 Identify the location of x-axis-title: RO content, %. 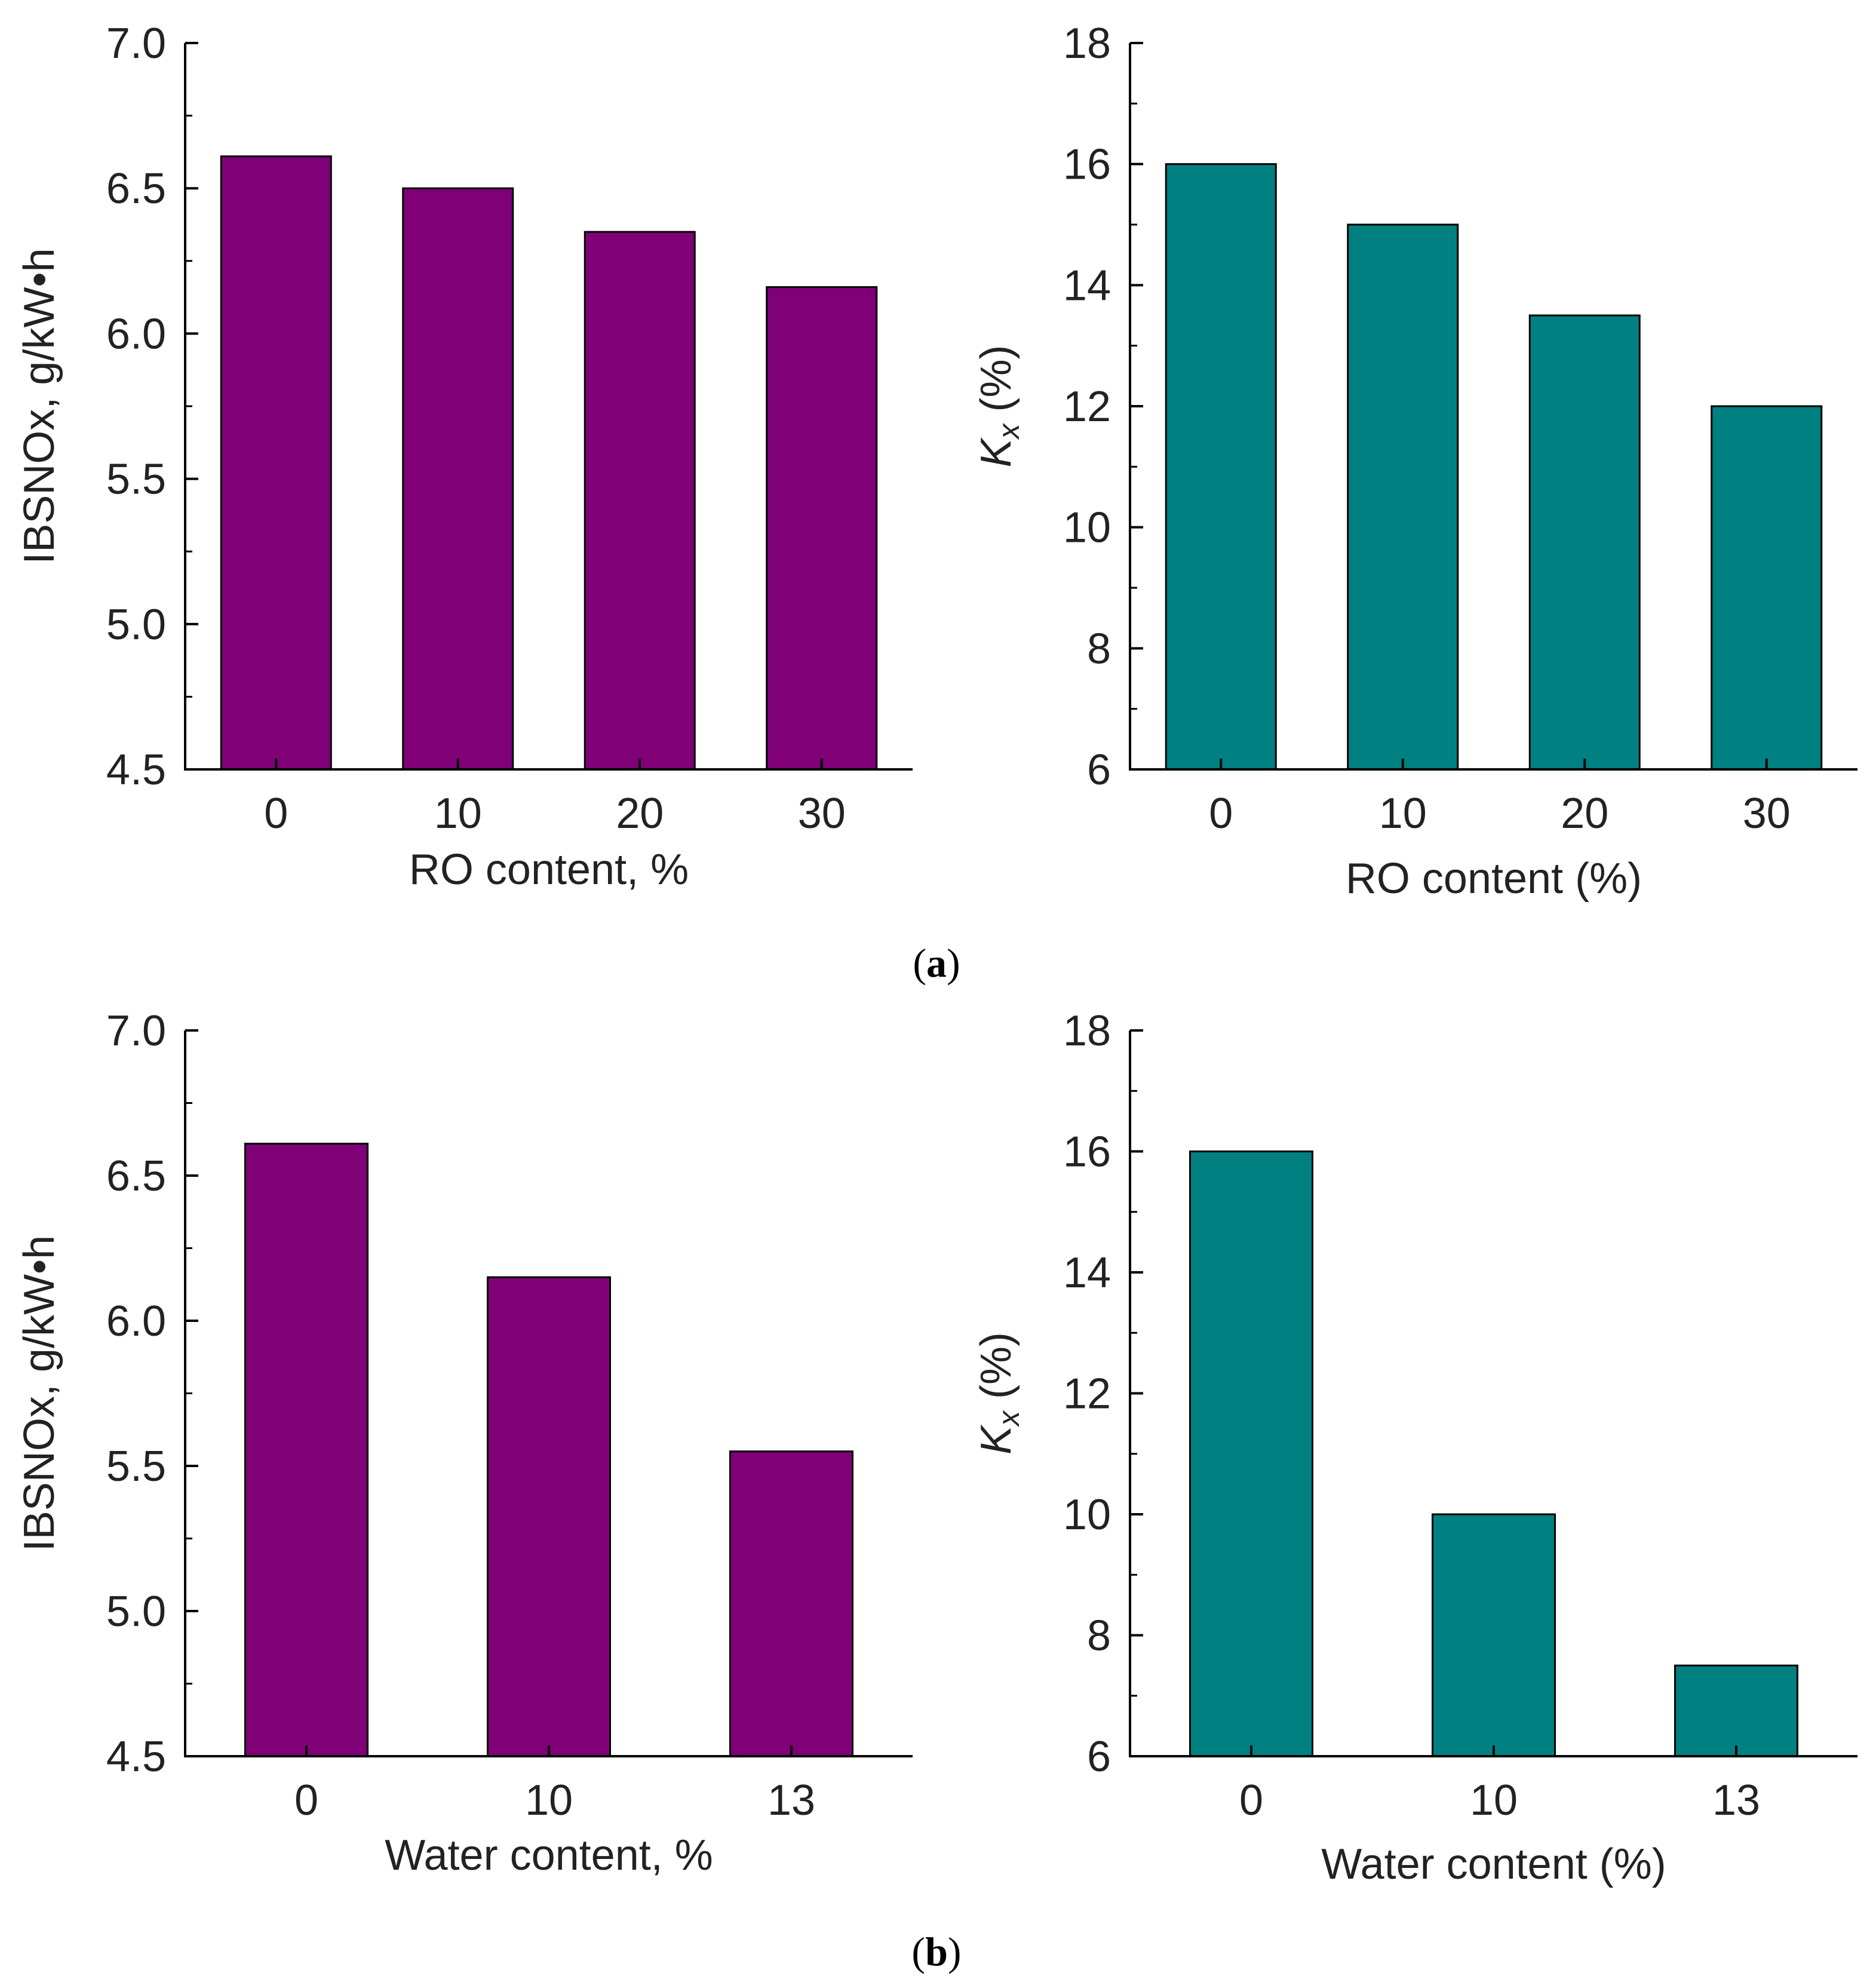
(549, 870).